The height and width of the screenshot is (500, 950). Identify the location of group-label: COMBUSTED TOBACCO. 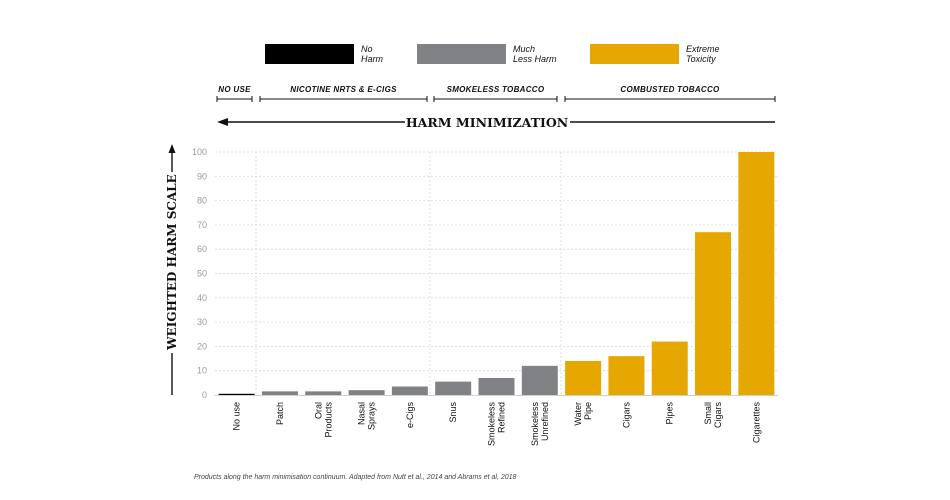
(670, 89).